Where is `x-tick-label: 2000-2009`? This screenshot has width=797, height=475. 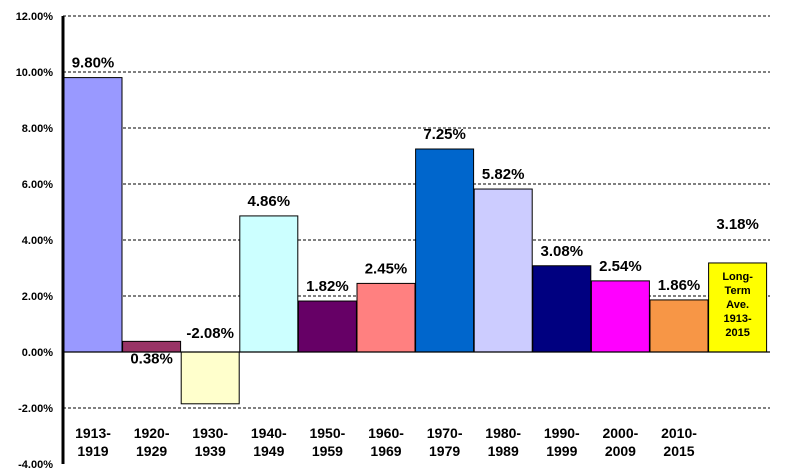
x-tick-label: 2000-2009 is located at coordinates (620, 442).